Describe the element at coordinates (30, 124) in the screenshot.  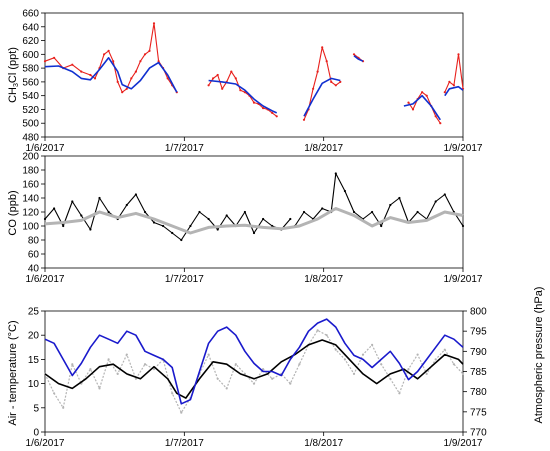
I see `y-tick-label: 500` at that location.